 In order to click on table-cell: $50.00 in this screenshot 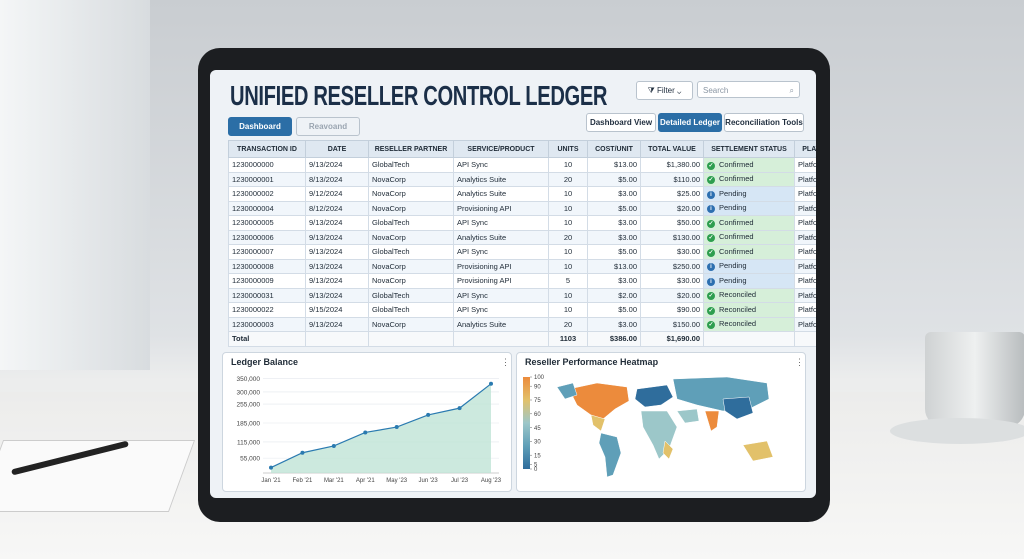, I will do `click(672, 223)`.